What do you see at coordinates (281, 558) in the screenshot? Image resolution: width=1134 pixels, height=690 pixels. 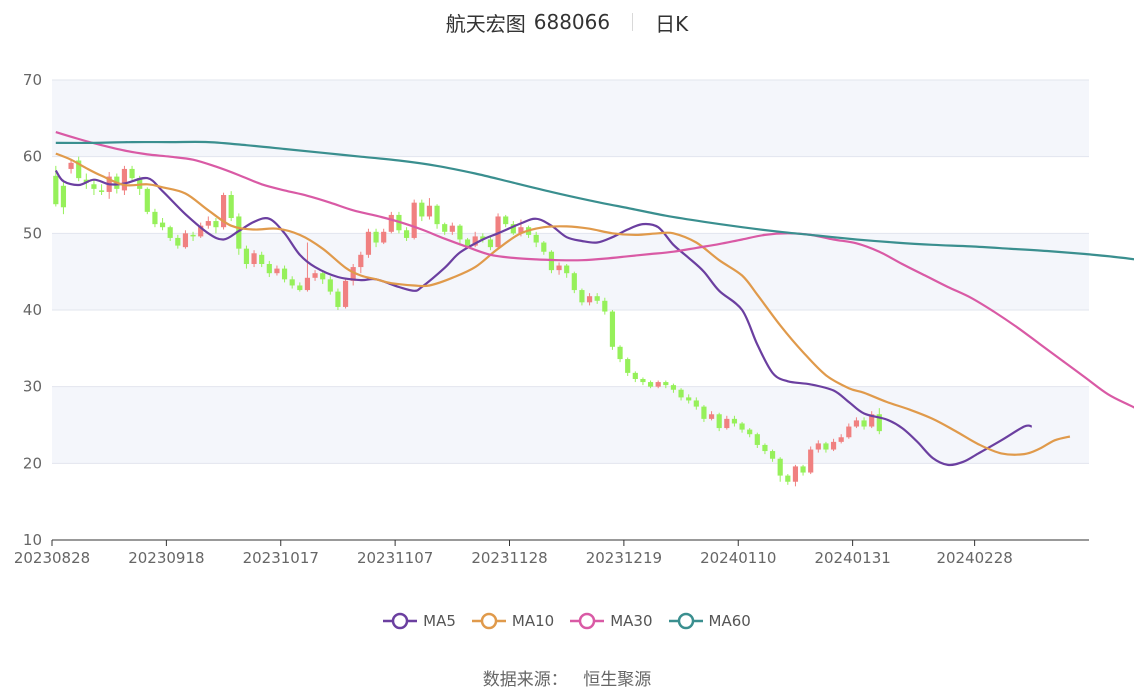 I see `x-tick-label: 20231017` at bounding box center [281, 558].